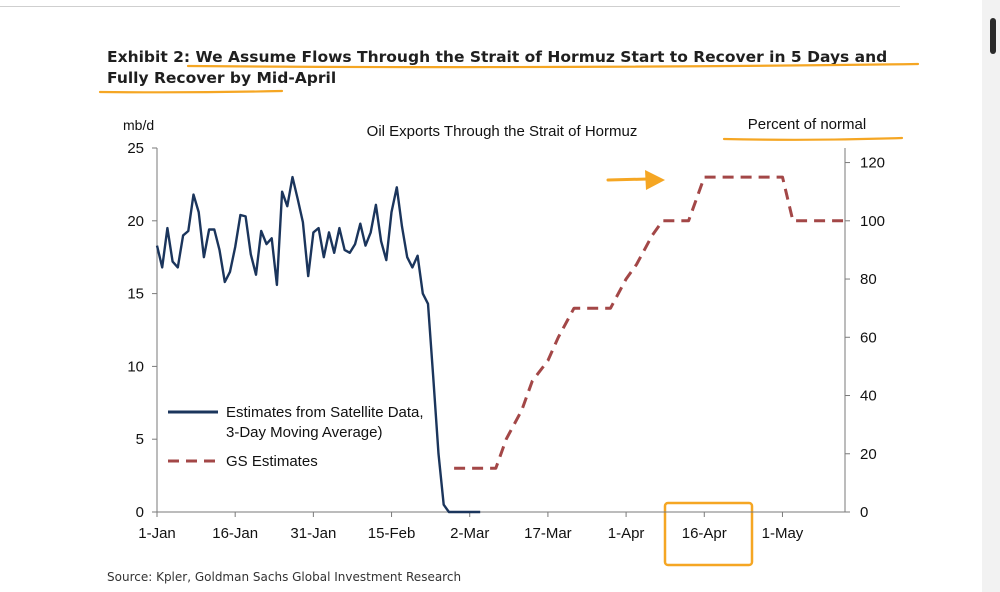 This screenshot has width=1000, height=592. Describe the element at coordinates (450, 6) in the screenshot. I see `top-divider` at that location.